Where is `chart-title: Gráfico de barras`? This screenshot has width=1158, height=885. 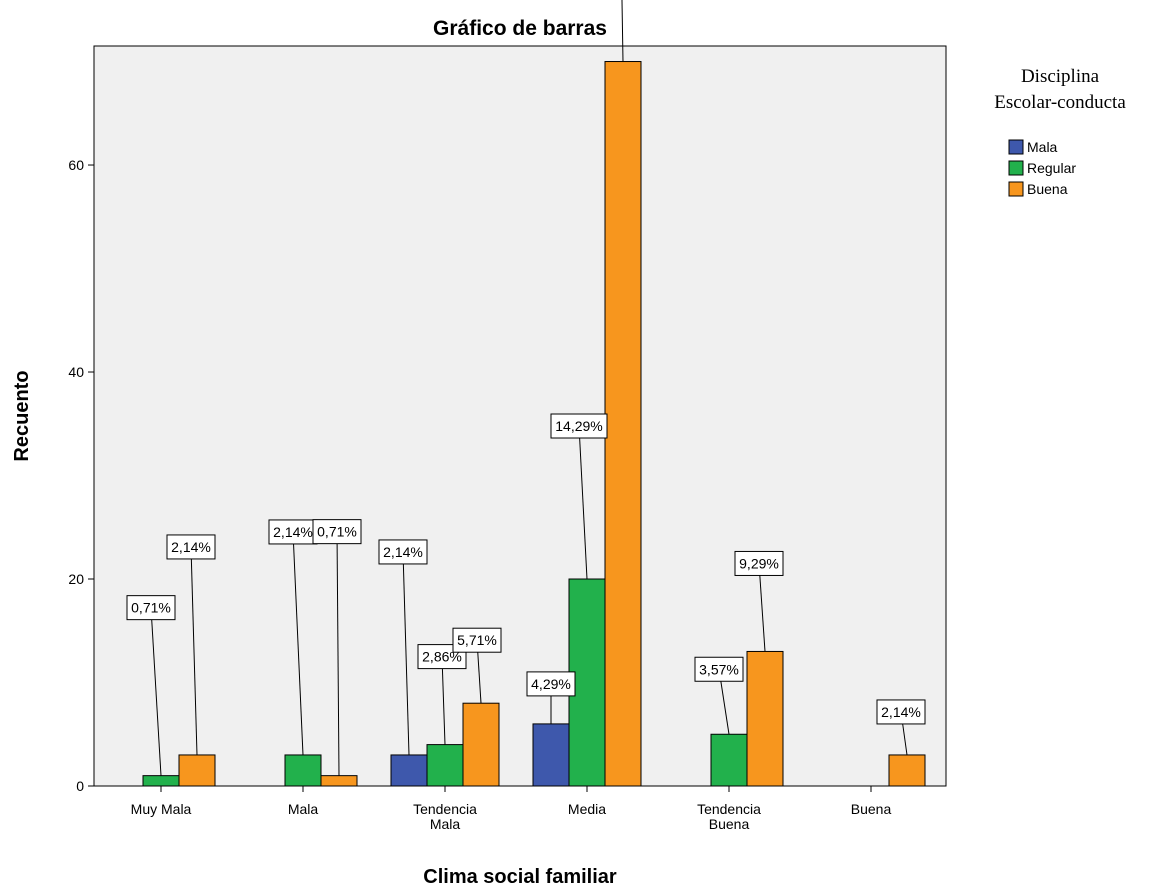 chart-title: Gráfico de barras is located at coordinates (520, 28).